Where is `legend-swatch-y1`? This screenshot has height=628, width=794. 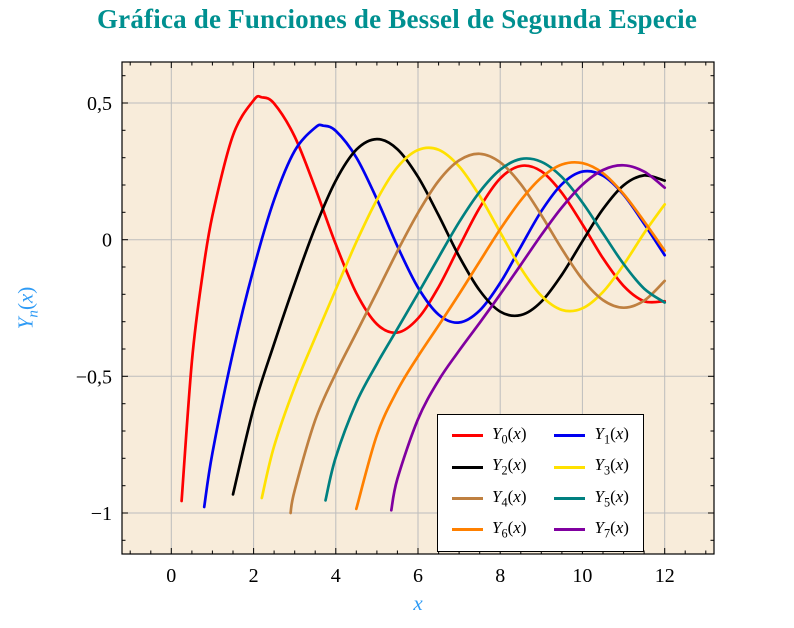 legend-swatch-y1 is located at coordinates (570, 436).